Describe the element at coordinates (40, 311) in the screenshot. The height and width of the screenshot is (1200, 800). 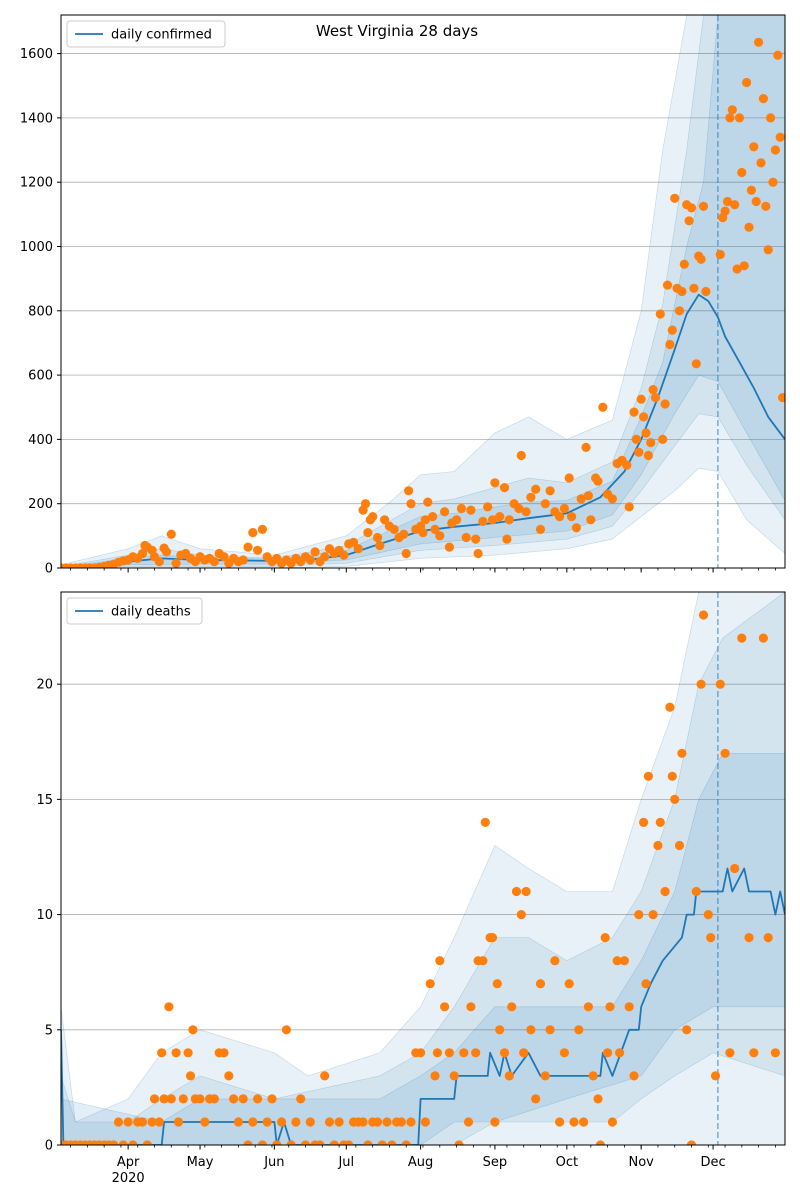
I see `y-tick-label: 800` at that location.